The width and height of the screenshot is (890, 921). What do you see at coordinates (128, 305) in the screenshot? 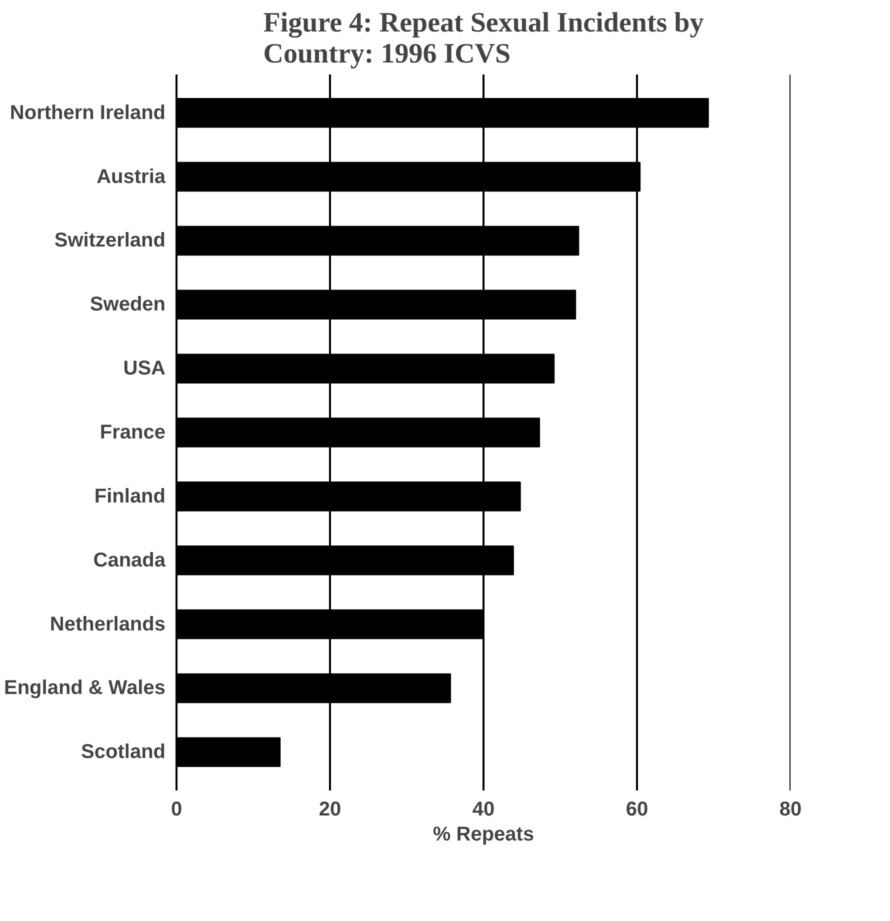
I see `y-tick-label: Sweden` at bounding box center [128, 305].